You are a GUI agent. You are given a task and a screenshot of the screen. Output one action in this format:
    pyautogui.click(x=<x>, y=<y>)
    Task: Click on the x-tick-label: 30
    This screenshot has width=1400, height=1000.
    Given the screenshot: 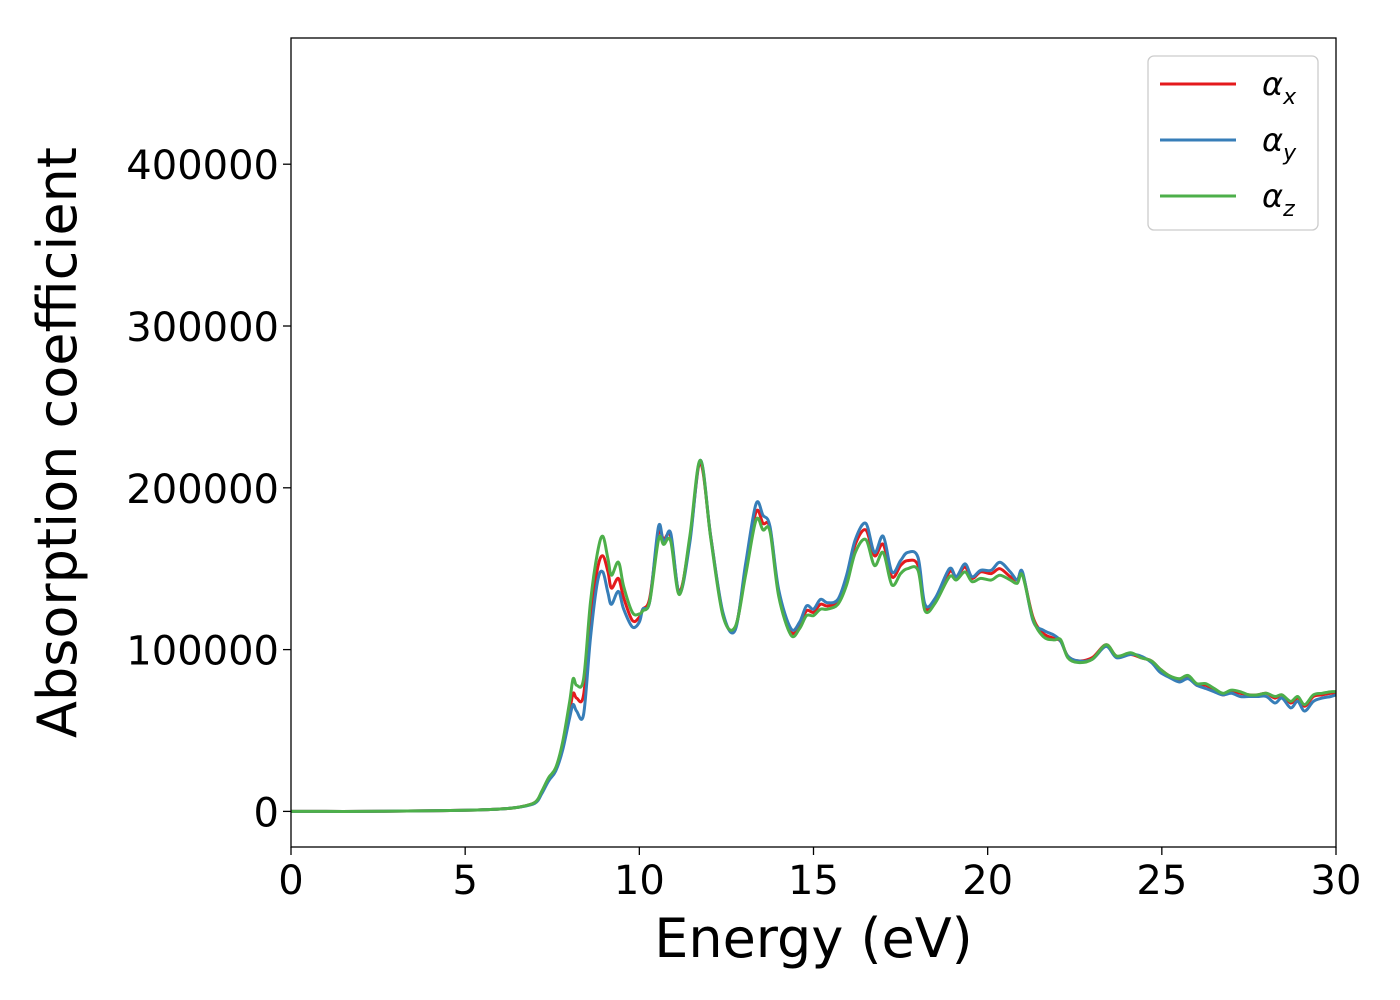 What is the action you would take?
    pyautogui.click(x=1336, y=881)
    